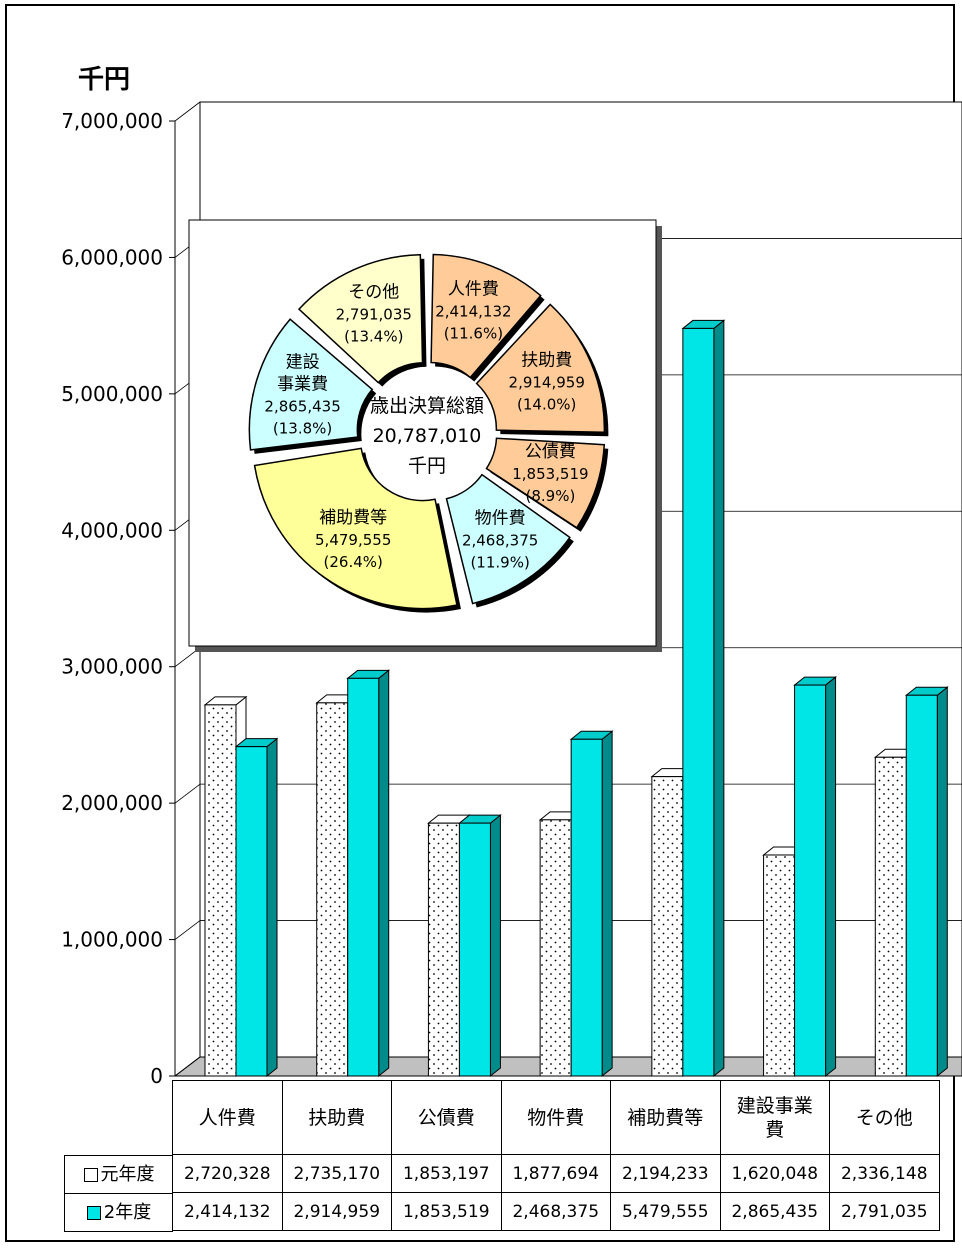  Describe the element at coordinates (303, 362) in the screenshot. I see `pie-slice-name: 建設` at that location.